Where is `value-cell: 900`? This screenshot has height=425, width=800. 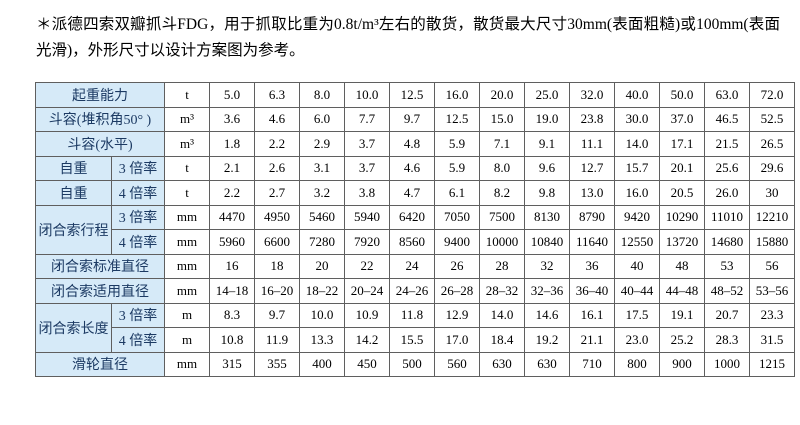 value-cell: 900 is located at coordinates (682, 364).